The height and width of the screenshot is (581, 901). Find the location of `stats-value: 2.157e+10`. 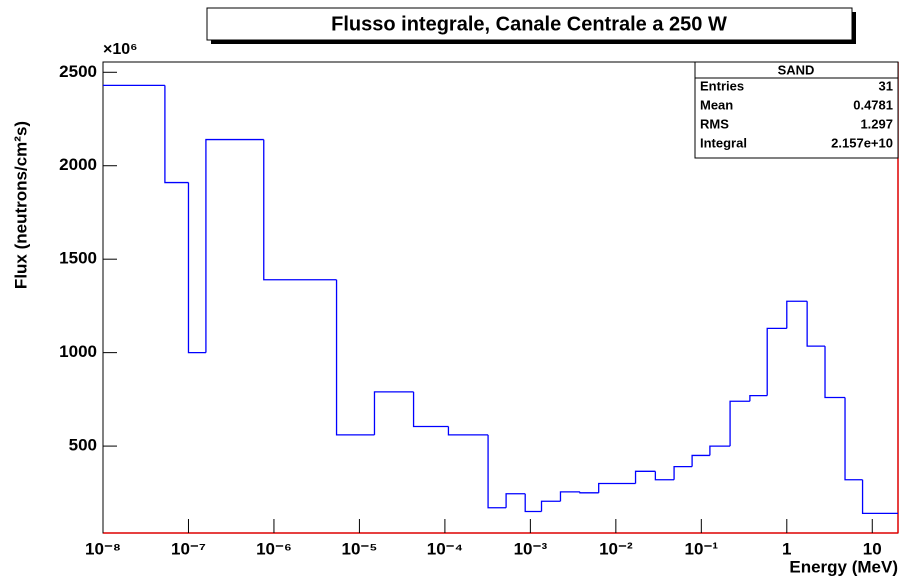

stats-value: 2.157e+10 is located at coordinates (862, 142).